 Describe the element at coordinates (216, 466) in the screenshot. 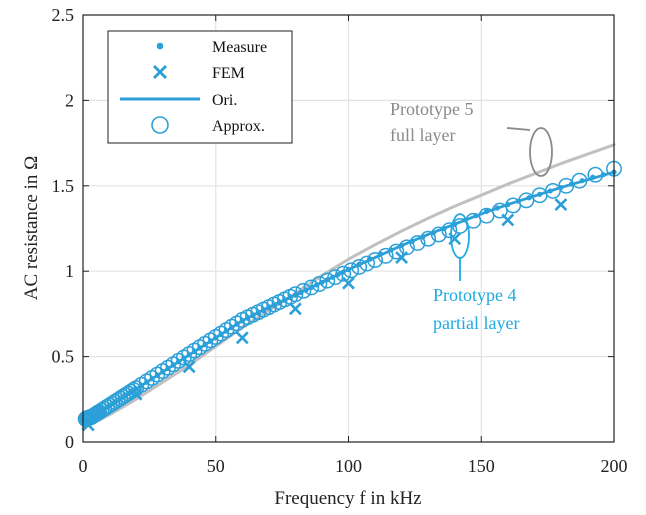

I see `x-tick-label-1: 50` at that location.